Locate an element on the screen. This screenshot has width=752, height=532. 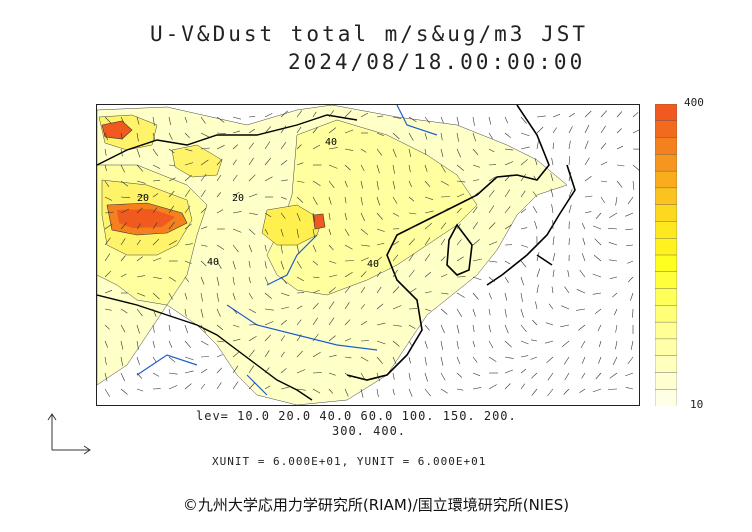
dust-hotspot-north is located at coordinates (117, 130).